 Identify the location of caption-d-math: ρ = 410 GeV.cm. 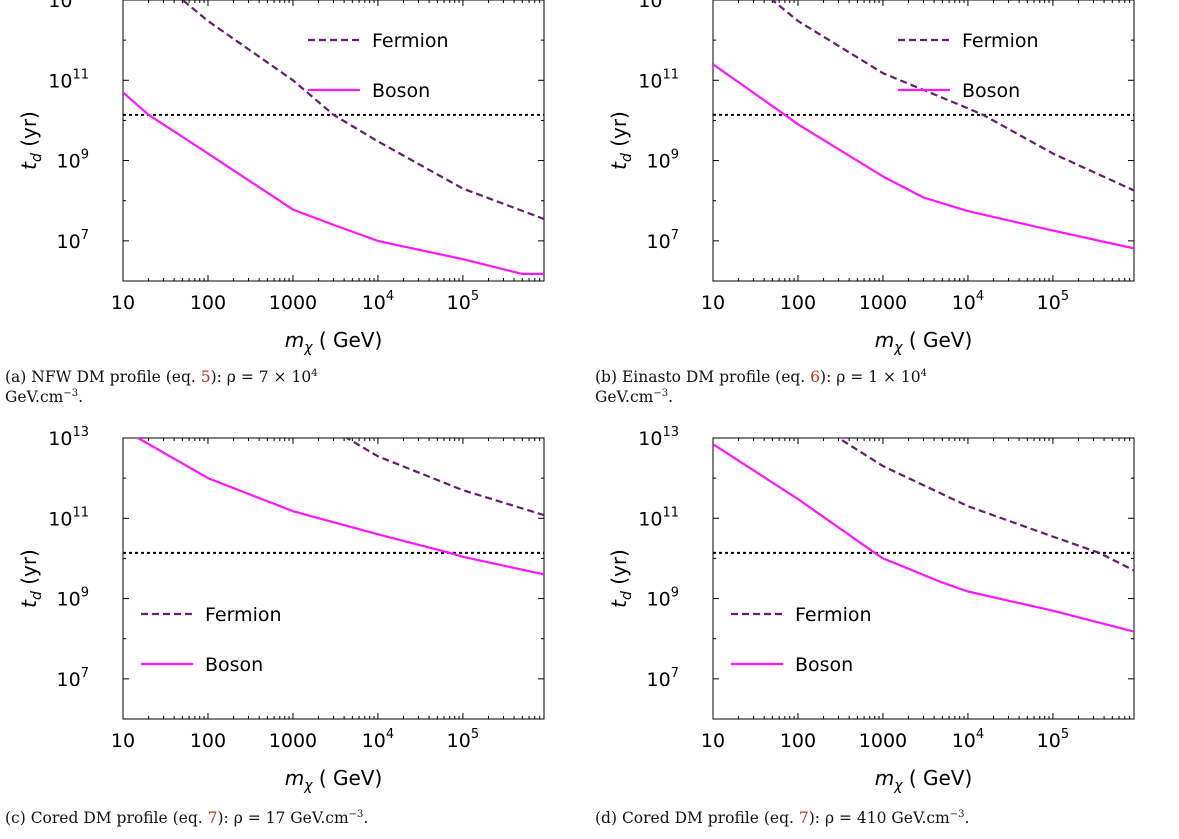
(887, 818).